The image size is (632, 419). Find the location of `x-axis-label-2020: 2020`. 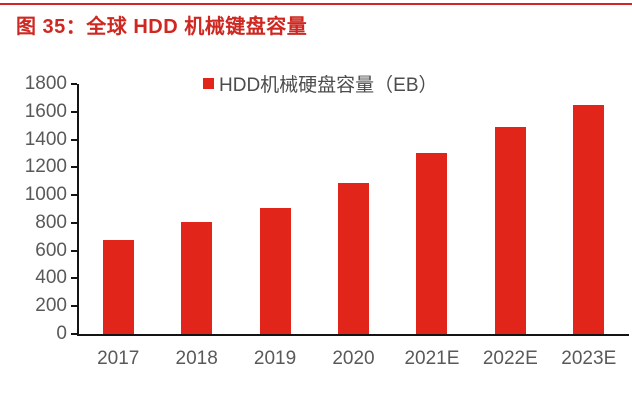

x-axis-label-2020: 2020 is located at coordinates (353, 358).